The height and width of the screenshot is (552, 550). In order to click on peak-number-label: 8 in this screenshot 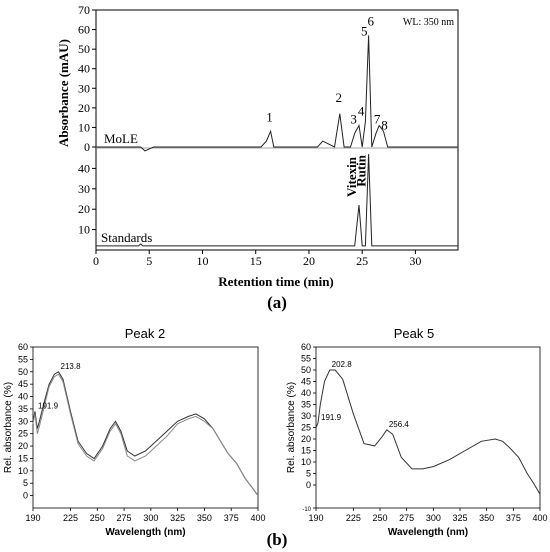, I will do `click(384, 124)`.